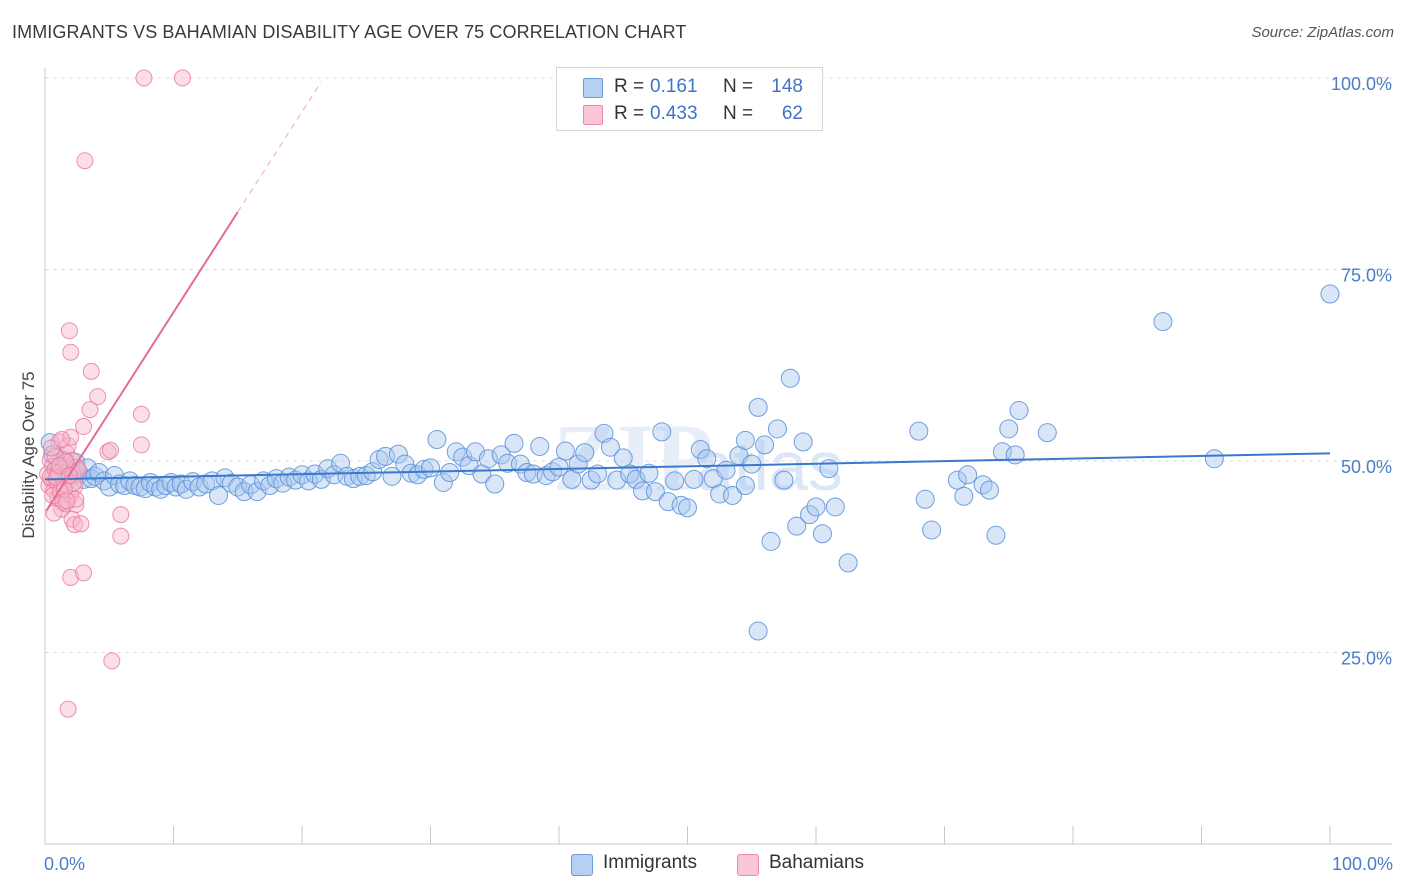 Image resolution: width=1406 pixels, height=892 pixels. Describe the element at coordinates (787, 86) in the screenshot. I see `legend-n-value: 148` at that location.